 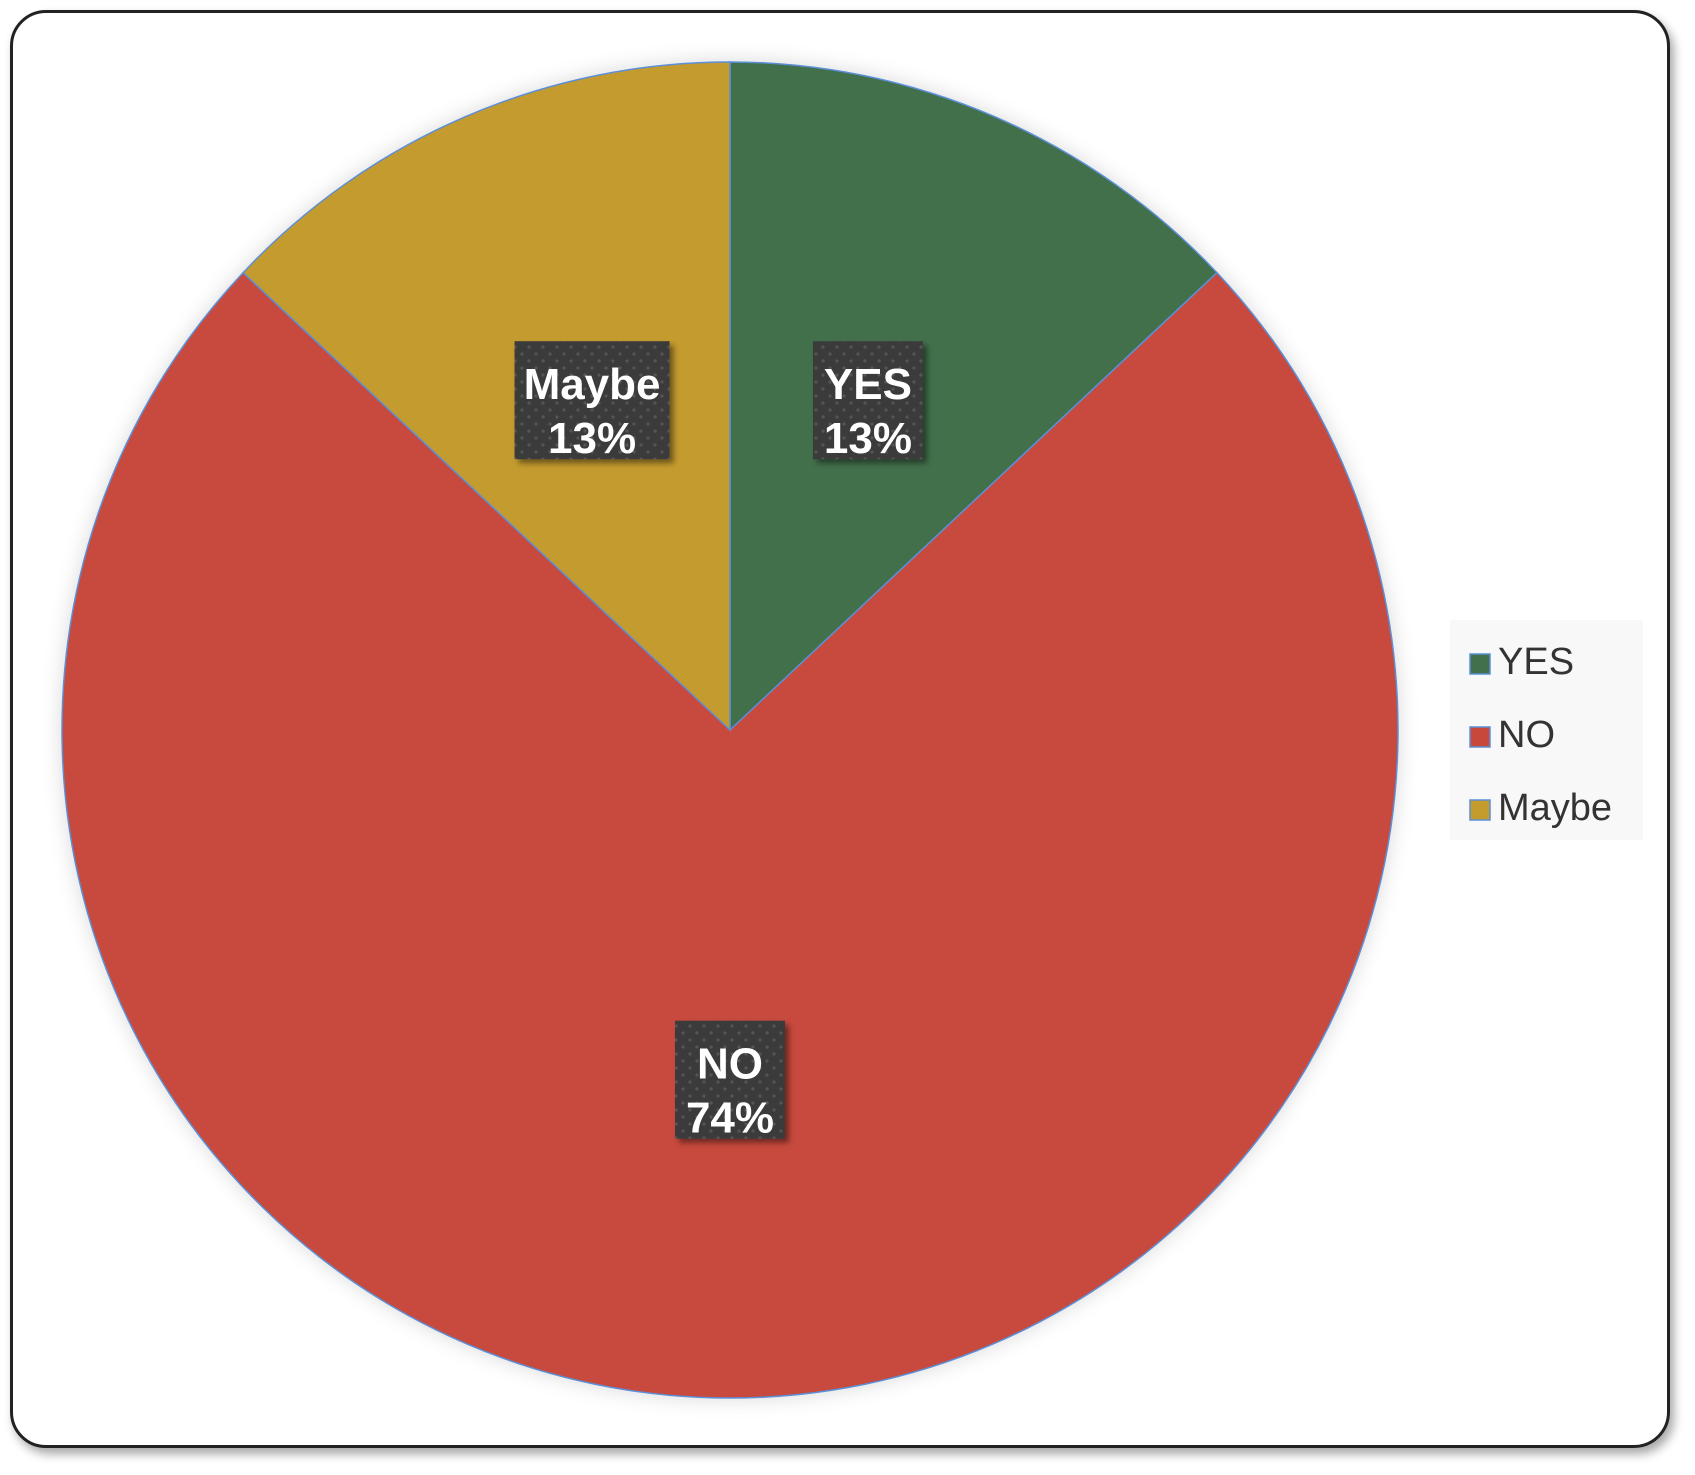 What do you see at coordinates (1480, 810) in the screenshot?
I see `legend-swatch-maybe` at bounding box center [1480, 810].